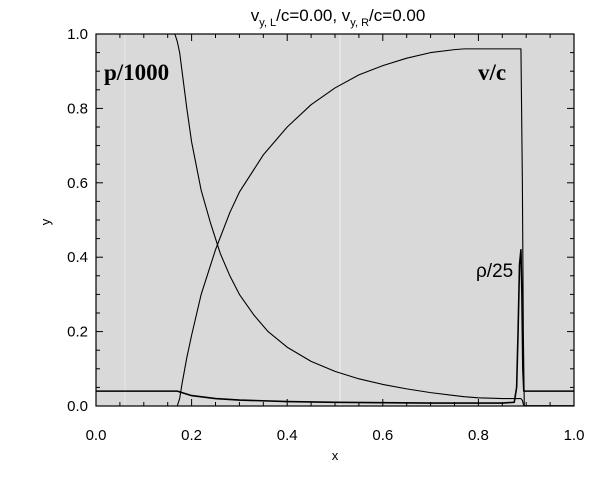 The width and height of the screenshot is (611, 477). I want to click on title-v1: v, so click(255, 15).